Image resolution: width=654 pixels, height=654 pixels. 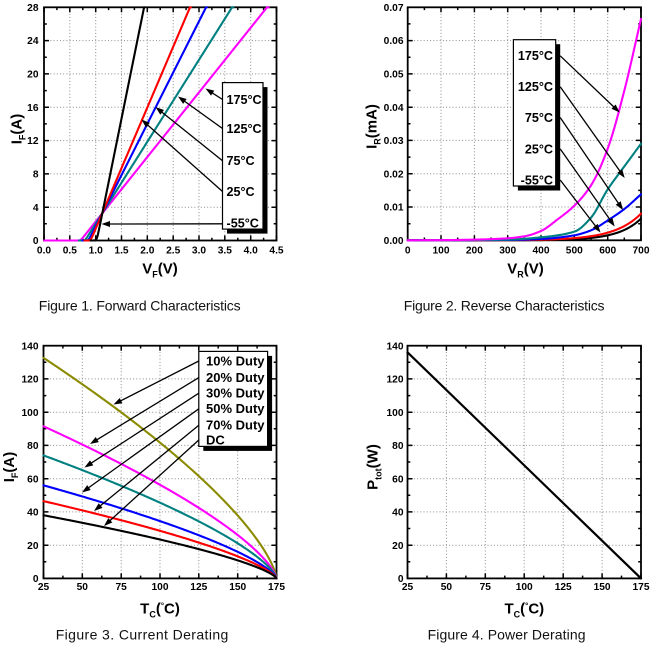 What do you see at coordinates (160, 270) in the screenshot?
I see `svg-text: VF(V)` at bounding box center [160, 270].